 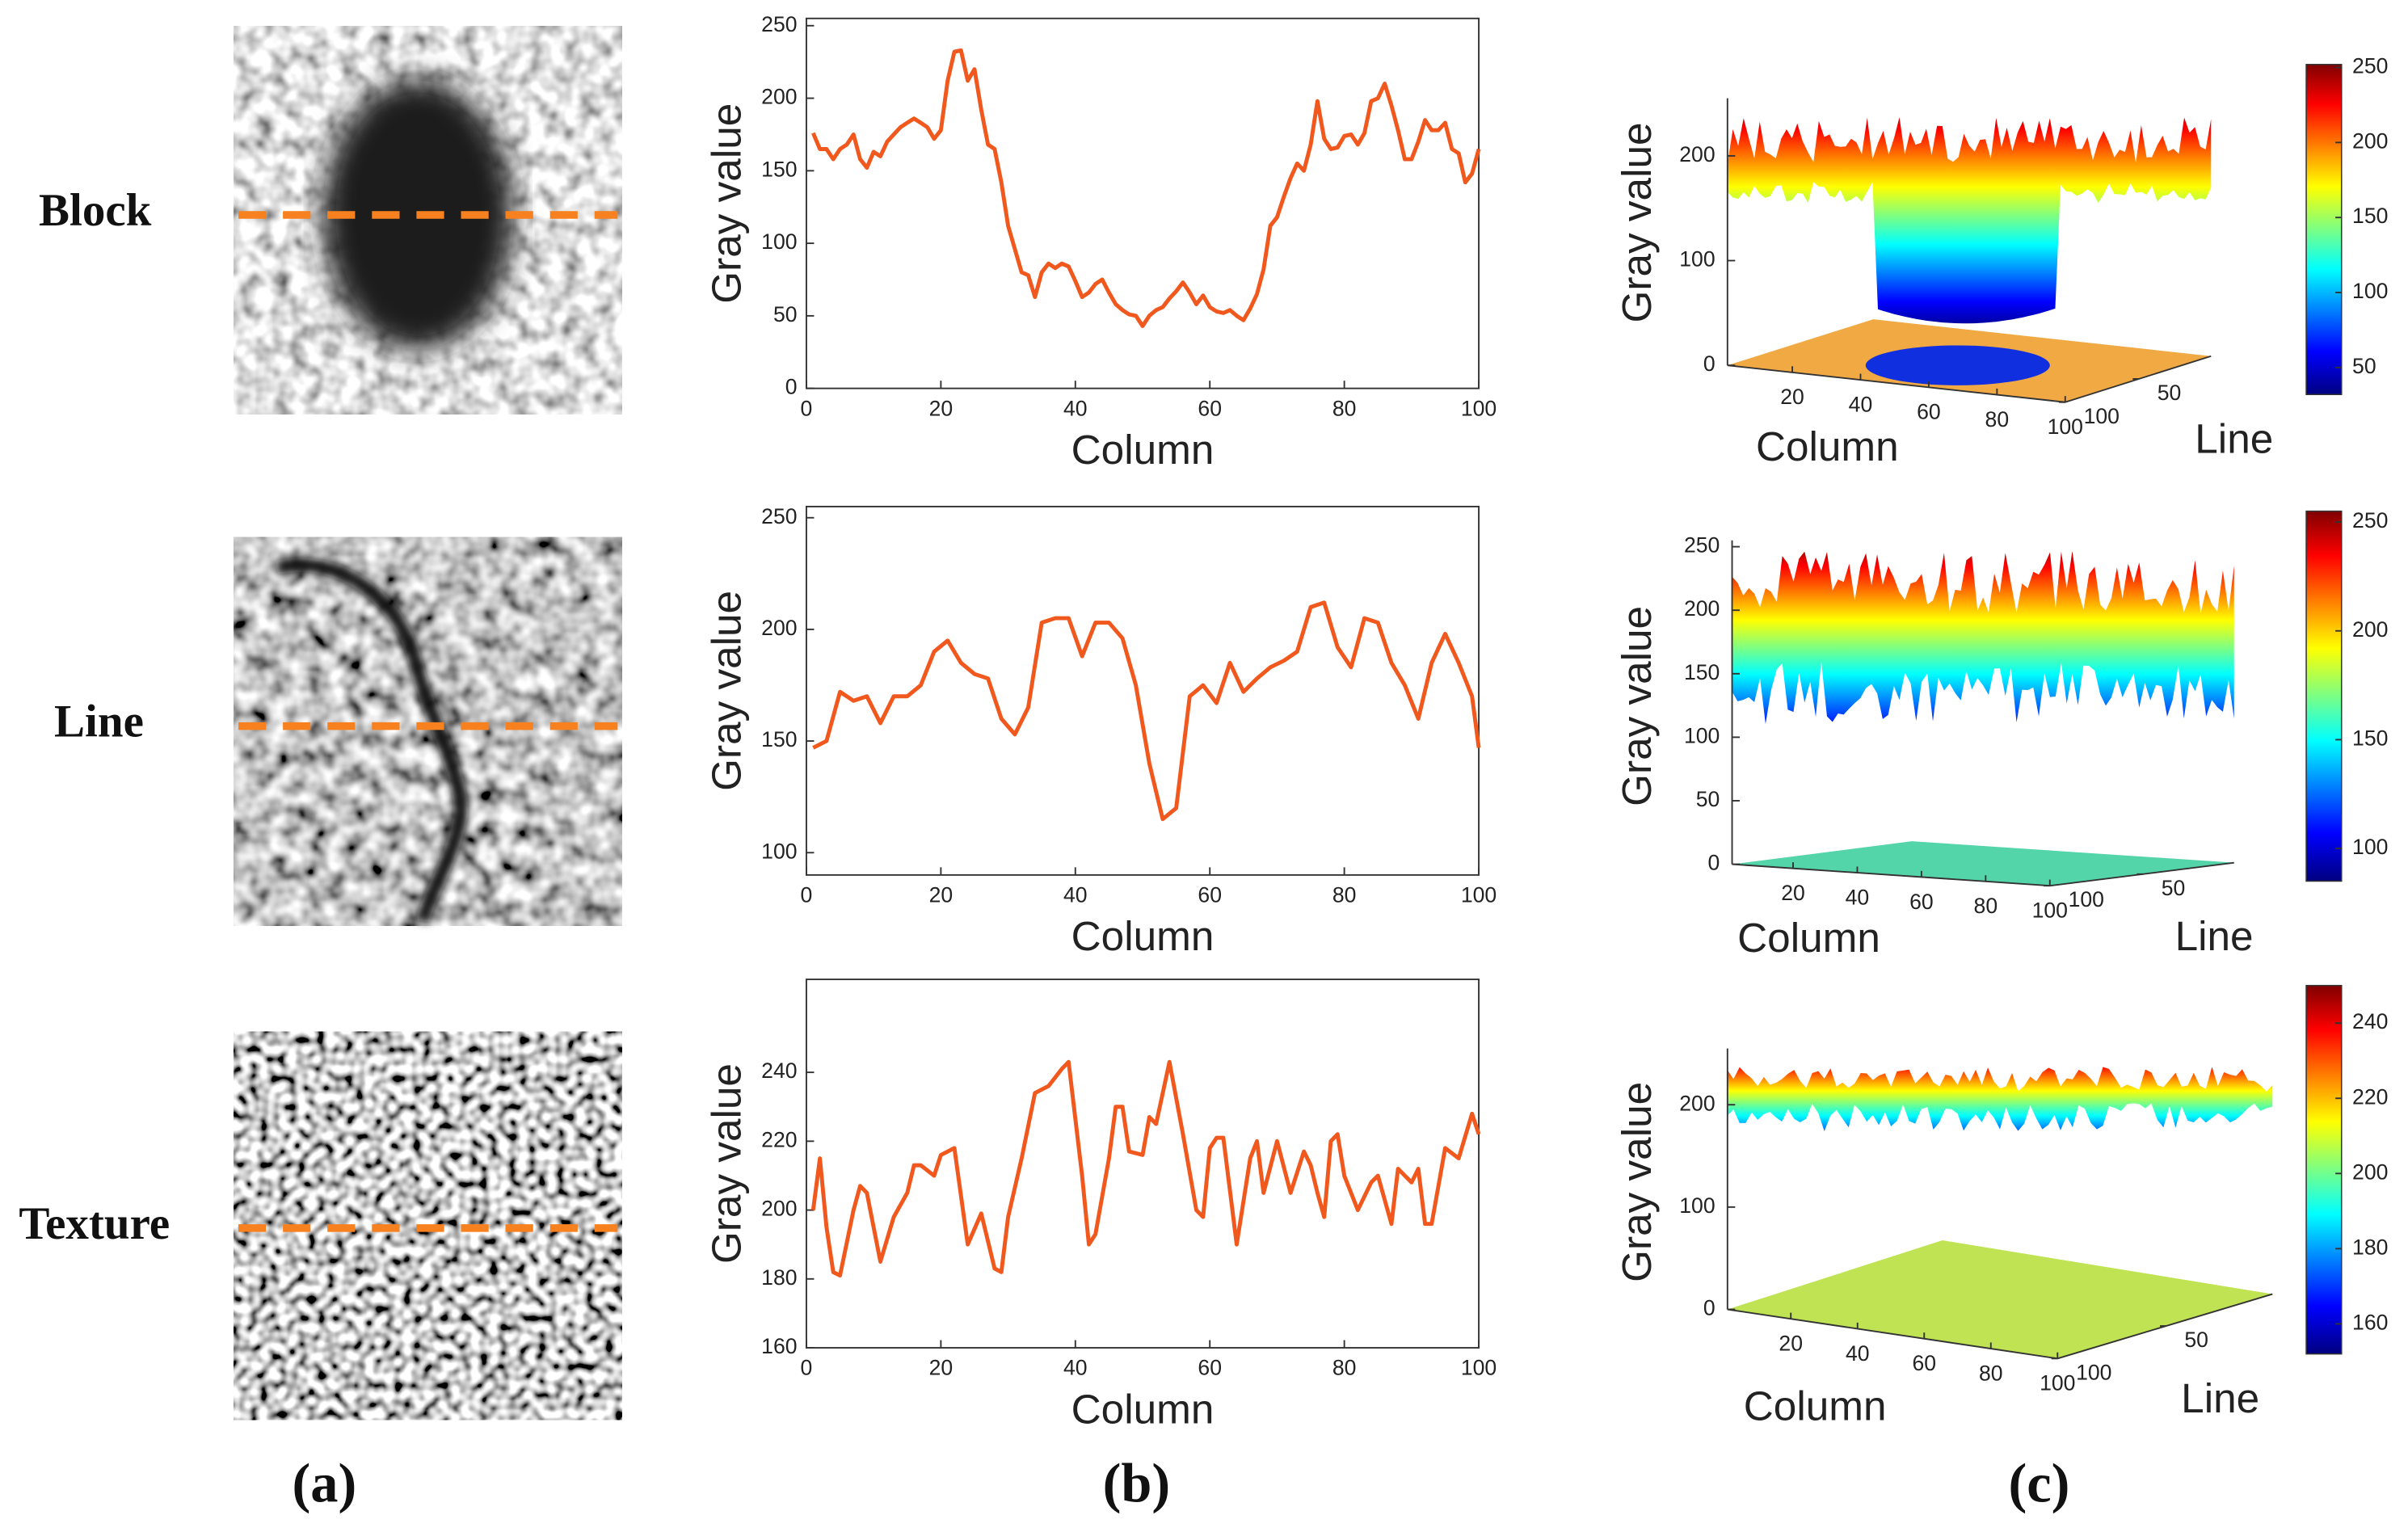 I want to click on y-tick-label: 220, so click(x=779, y=1139).